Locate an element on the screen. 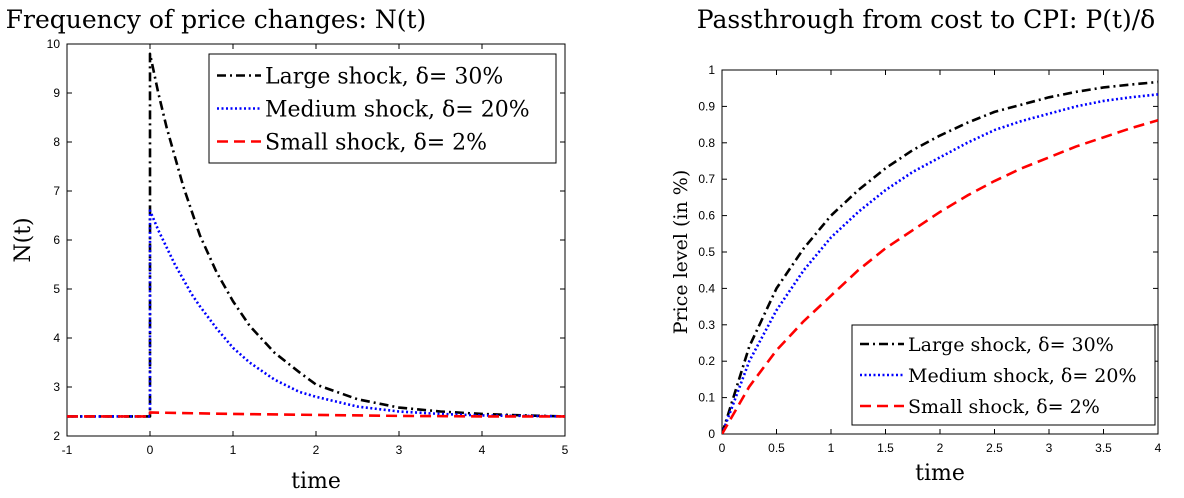 The height and width of the screenshot is (498, 1184). chart-2-x-tick-label: 0.5 is located at coordinates (776, 448).